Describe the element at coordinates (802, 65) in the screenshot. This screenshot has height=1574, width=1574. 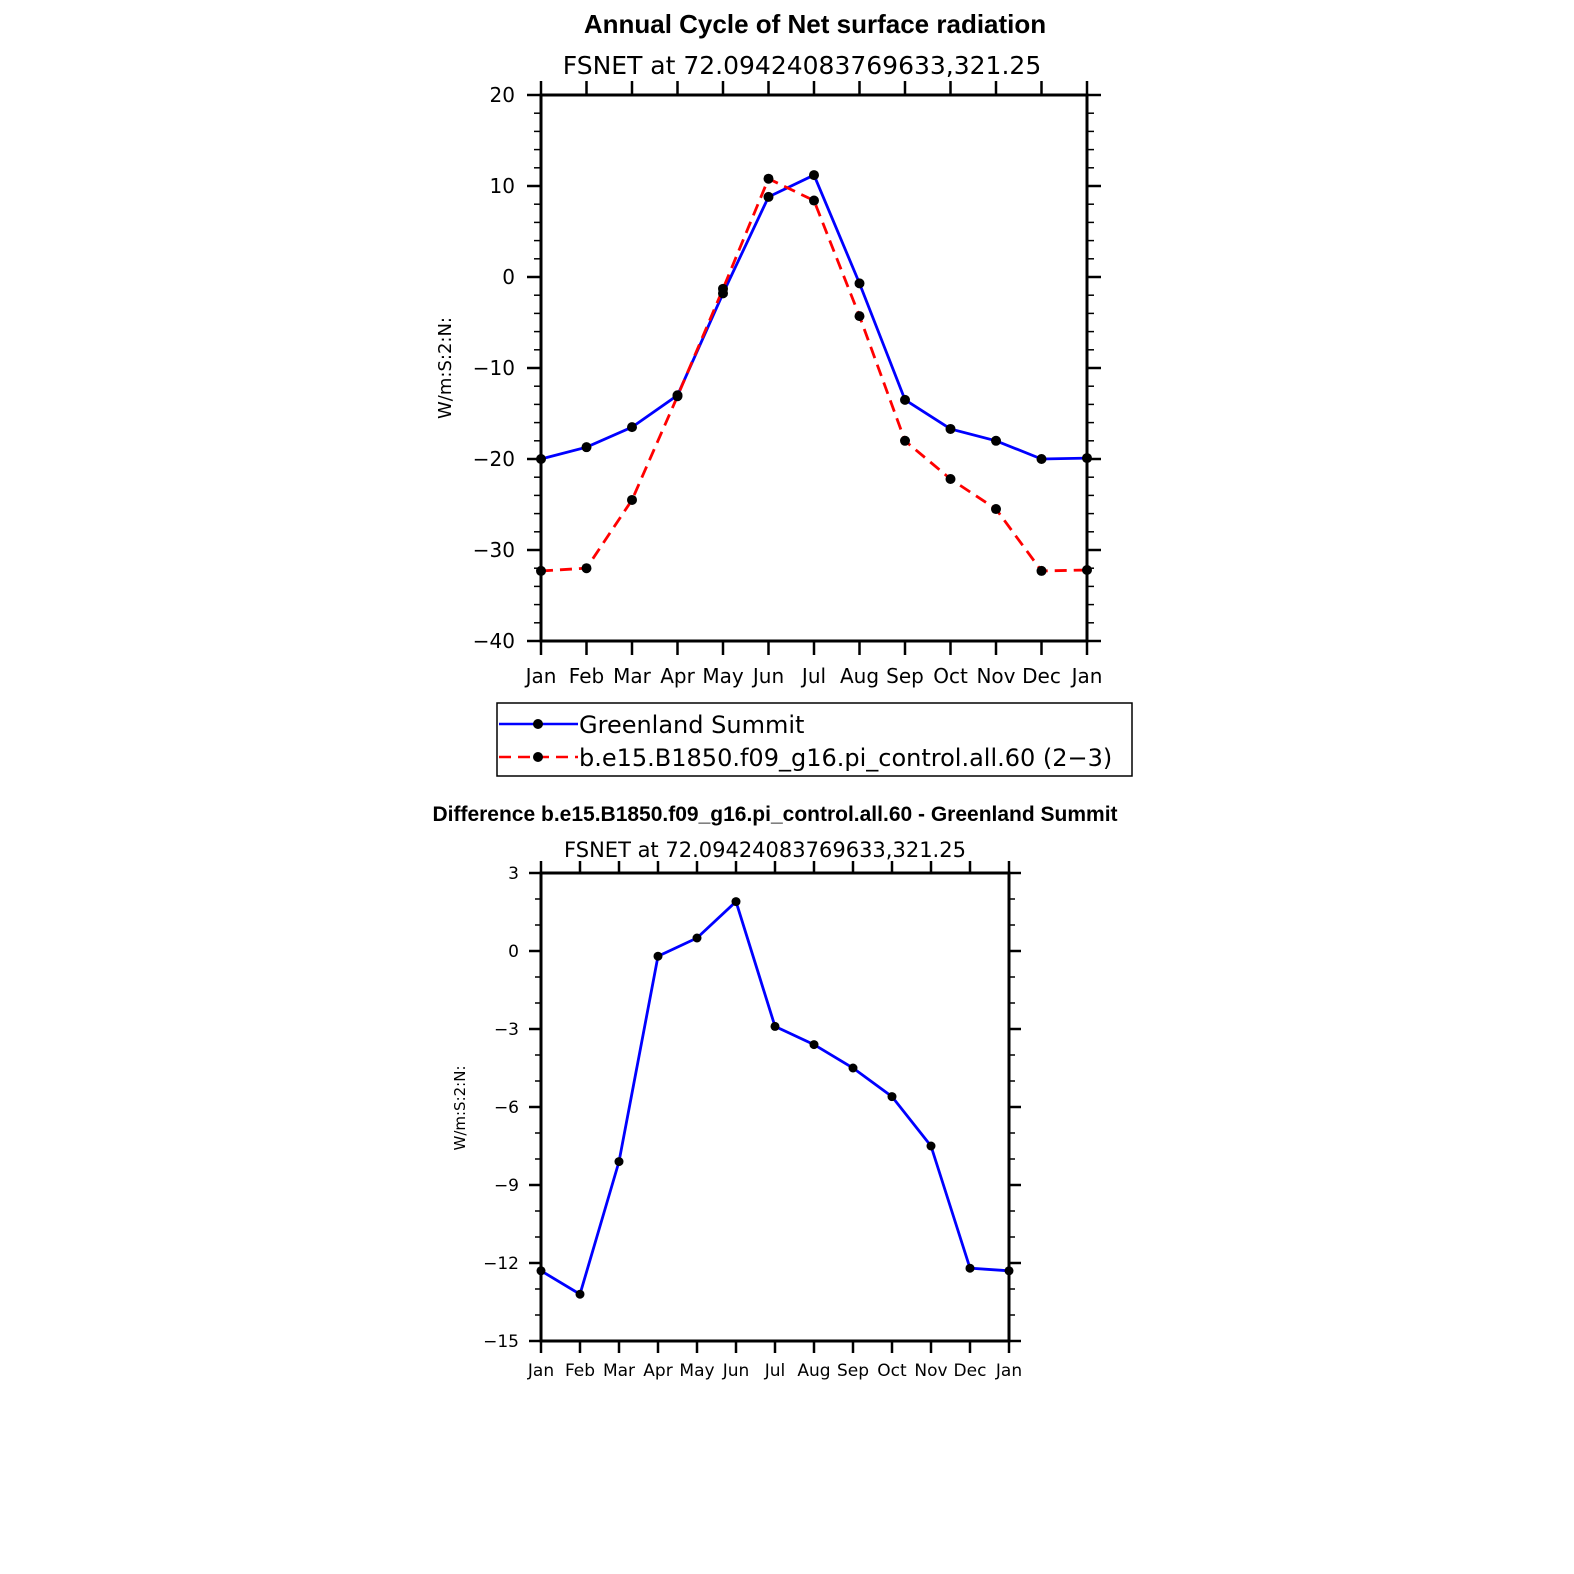
I see `chart-subtitle: FSNET at 72.09424083769633,321.25` at that location.